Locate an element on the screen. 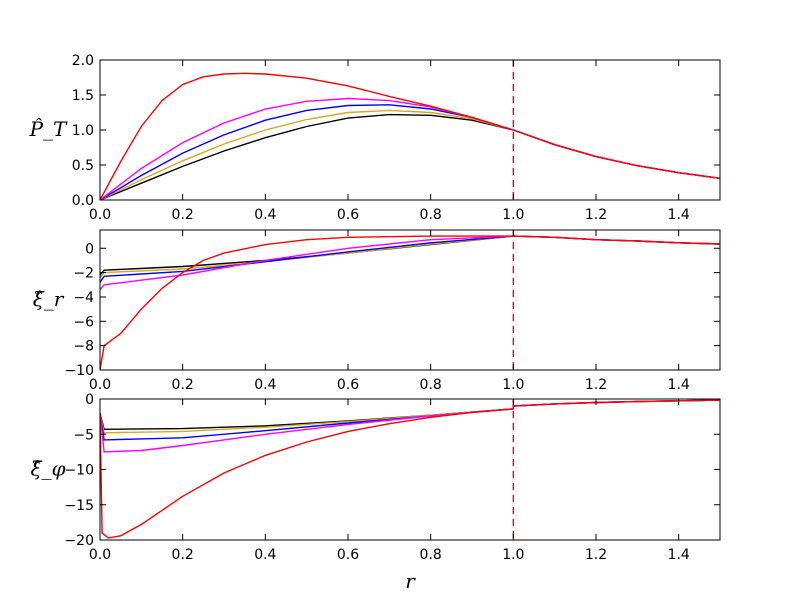  y-tick-label: −4 is located at coordinates (83, 298).